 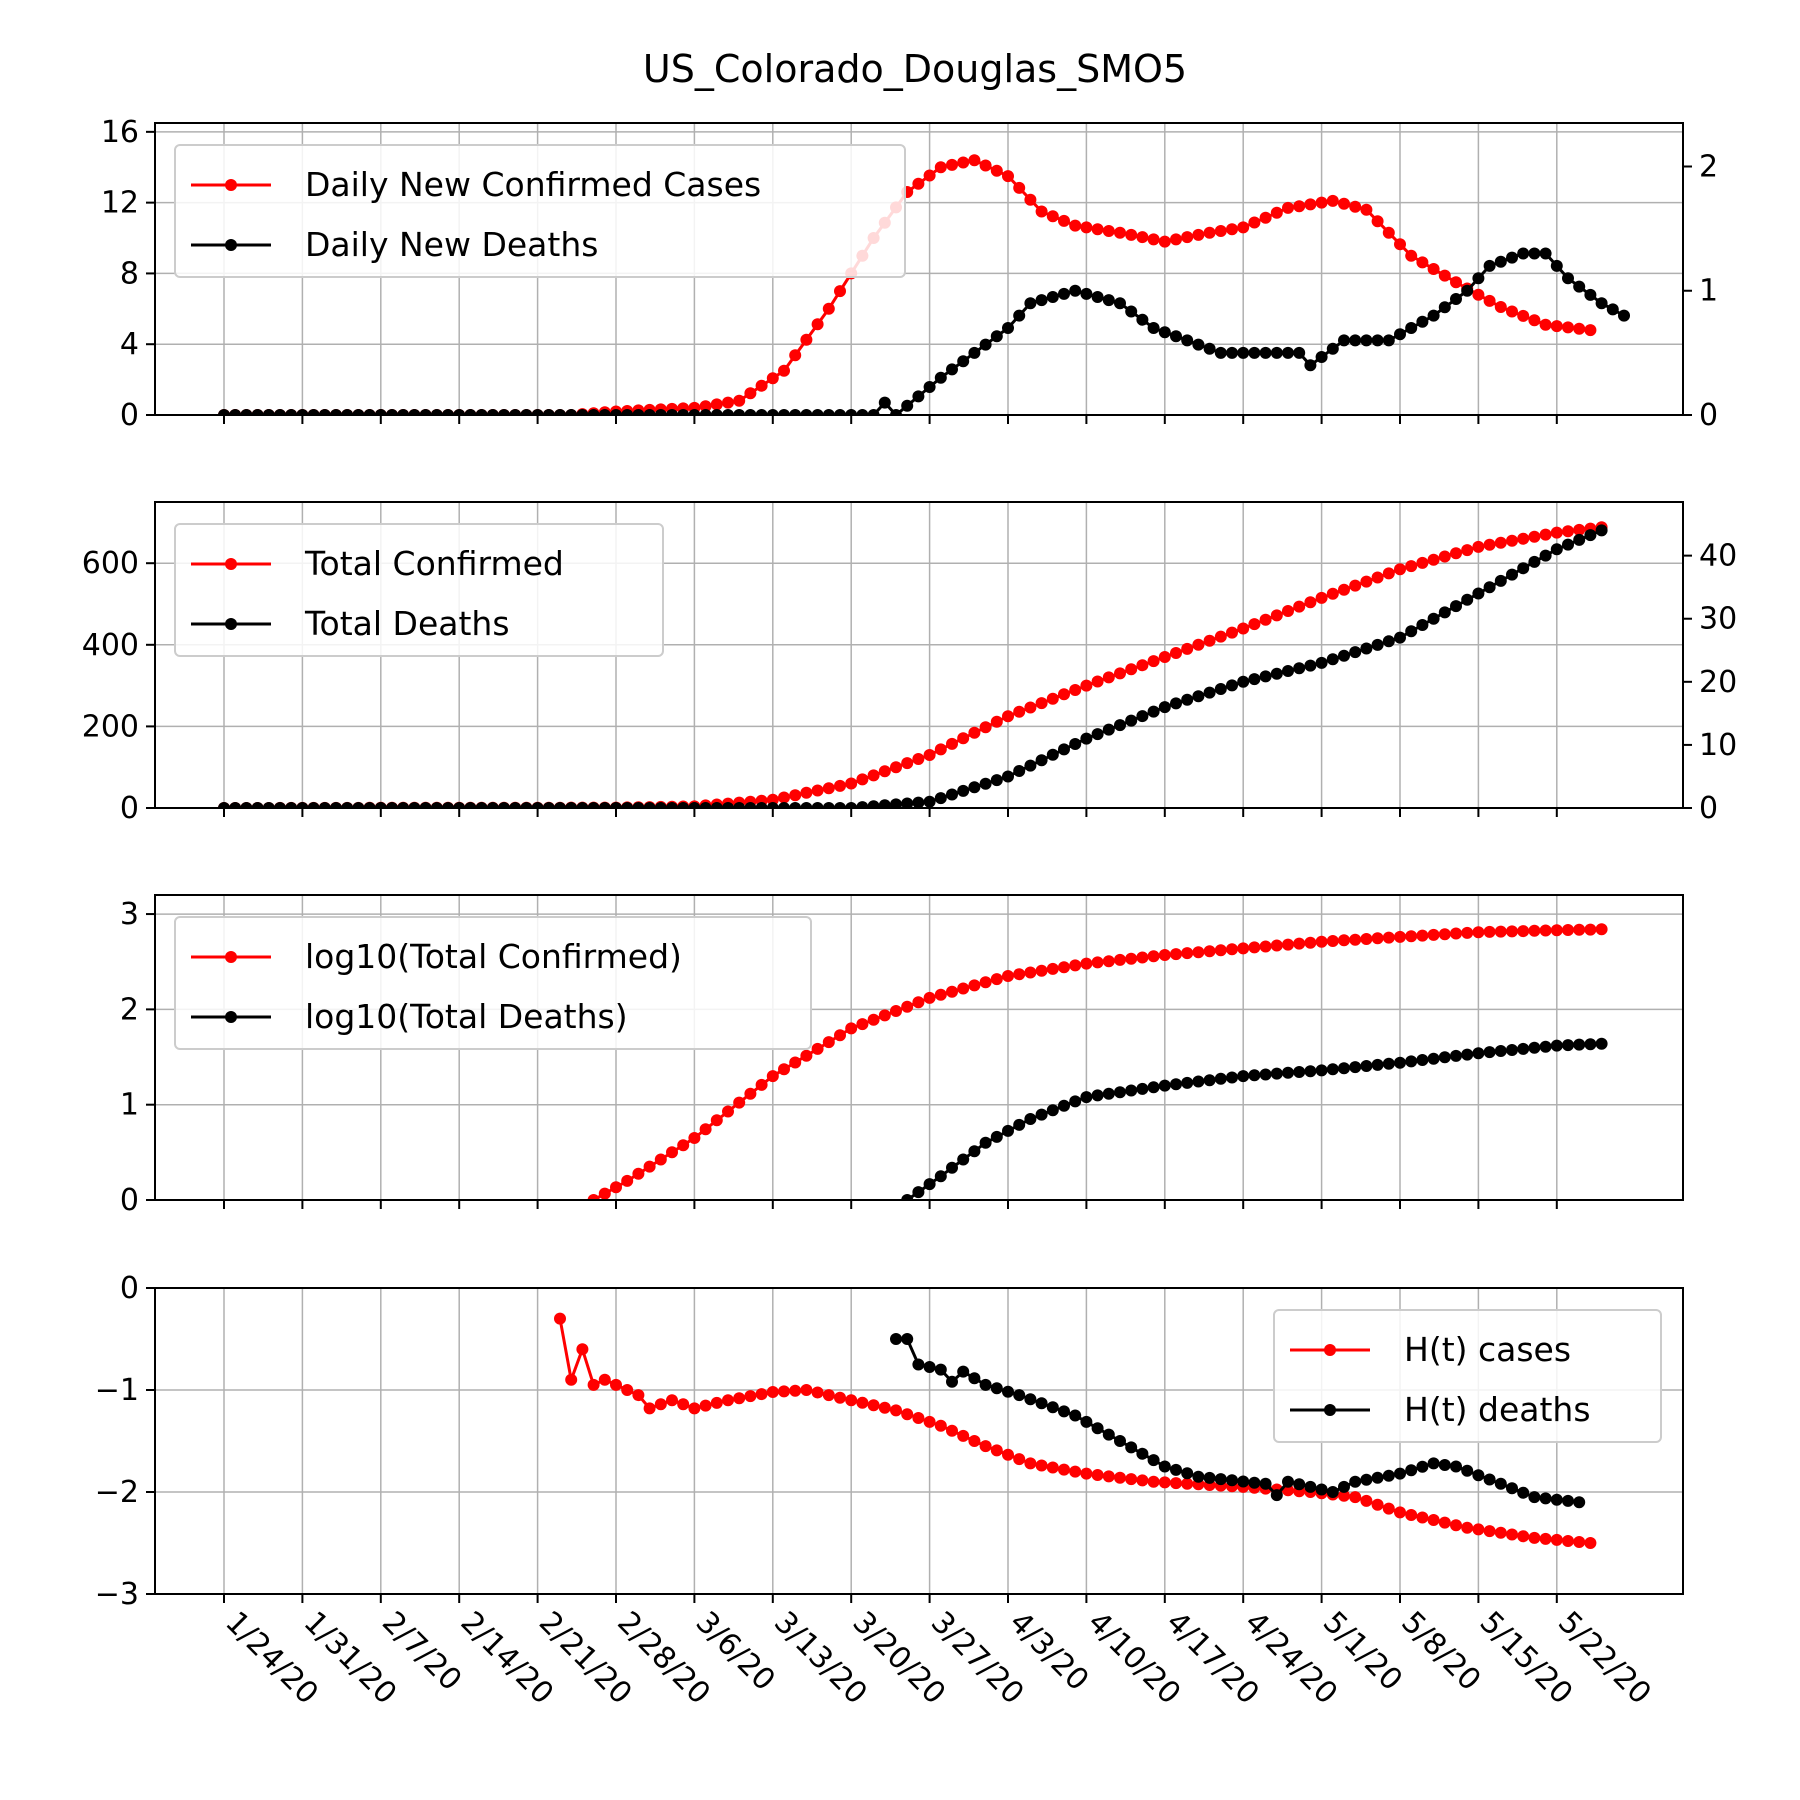 I want to click on y-tick-label-right: 2, so click(x=1708, y=166).